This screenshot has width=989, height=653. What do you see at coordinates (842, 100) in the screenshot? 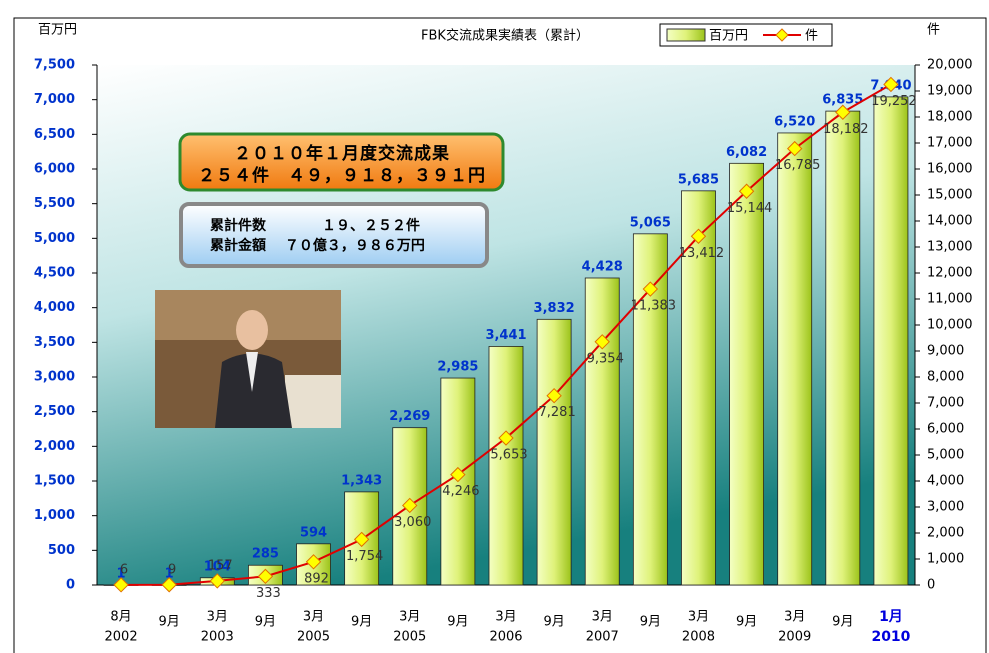
I see `bar-label: 6,835` at bounding box center [842, 100].